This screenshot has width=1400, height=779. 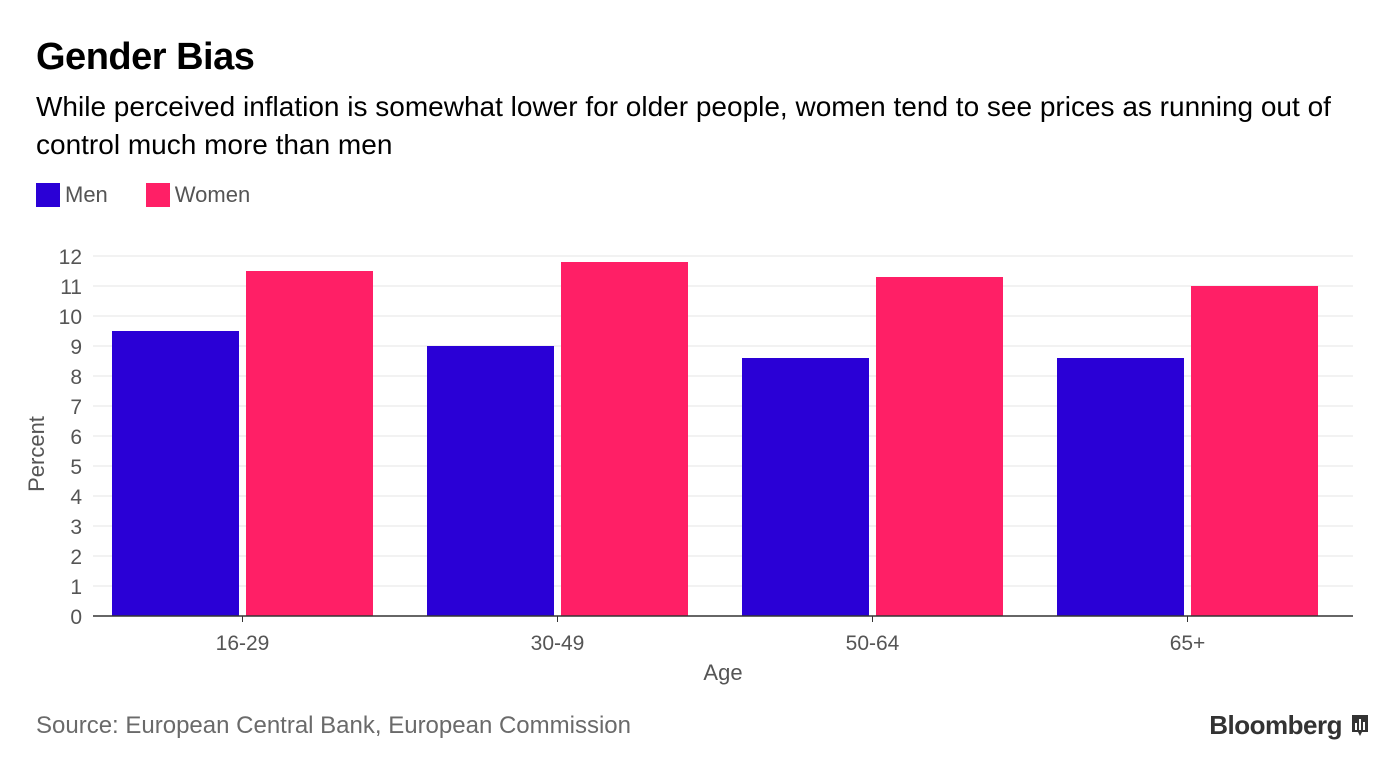 I want to click on legend: Men Women, so click(x=162, y=195).